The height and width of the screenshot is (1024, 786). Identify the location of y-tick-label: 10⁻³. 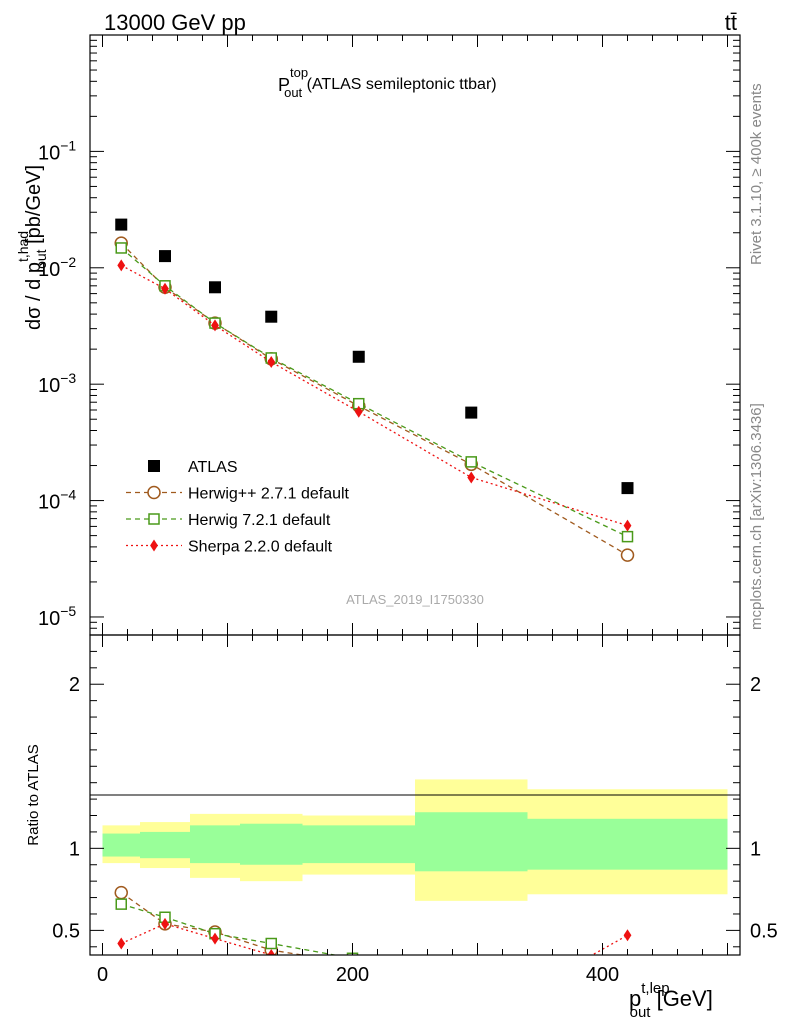
(57, 383).